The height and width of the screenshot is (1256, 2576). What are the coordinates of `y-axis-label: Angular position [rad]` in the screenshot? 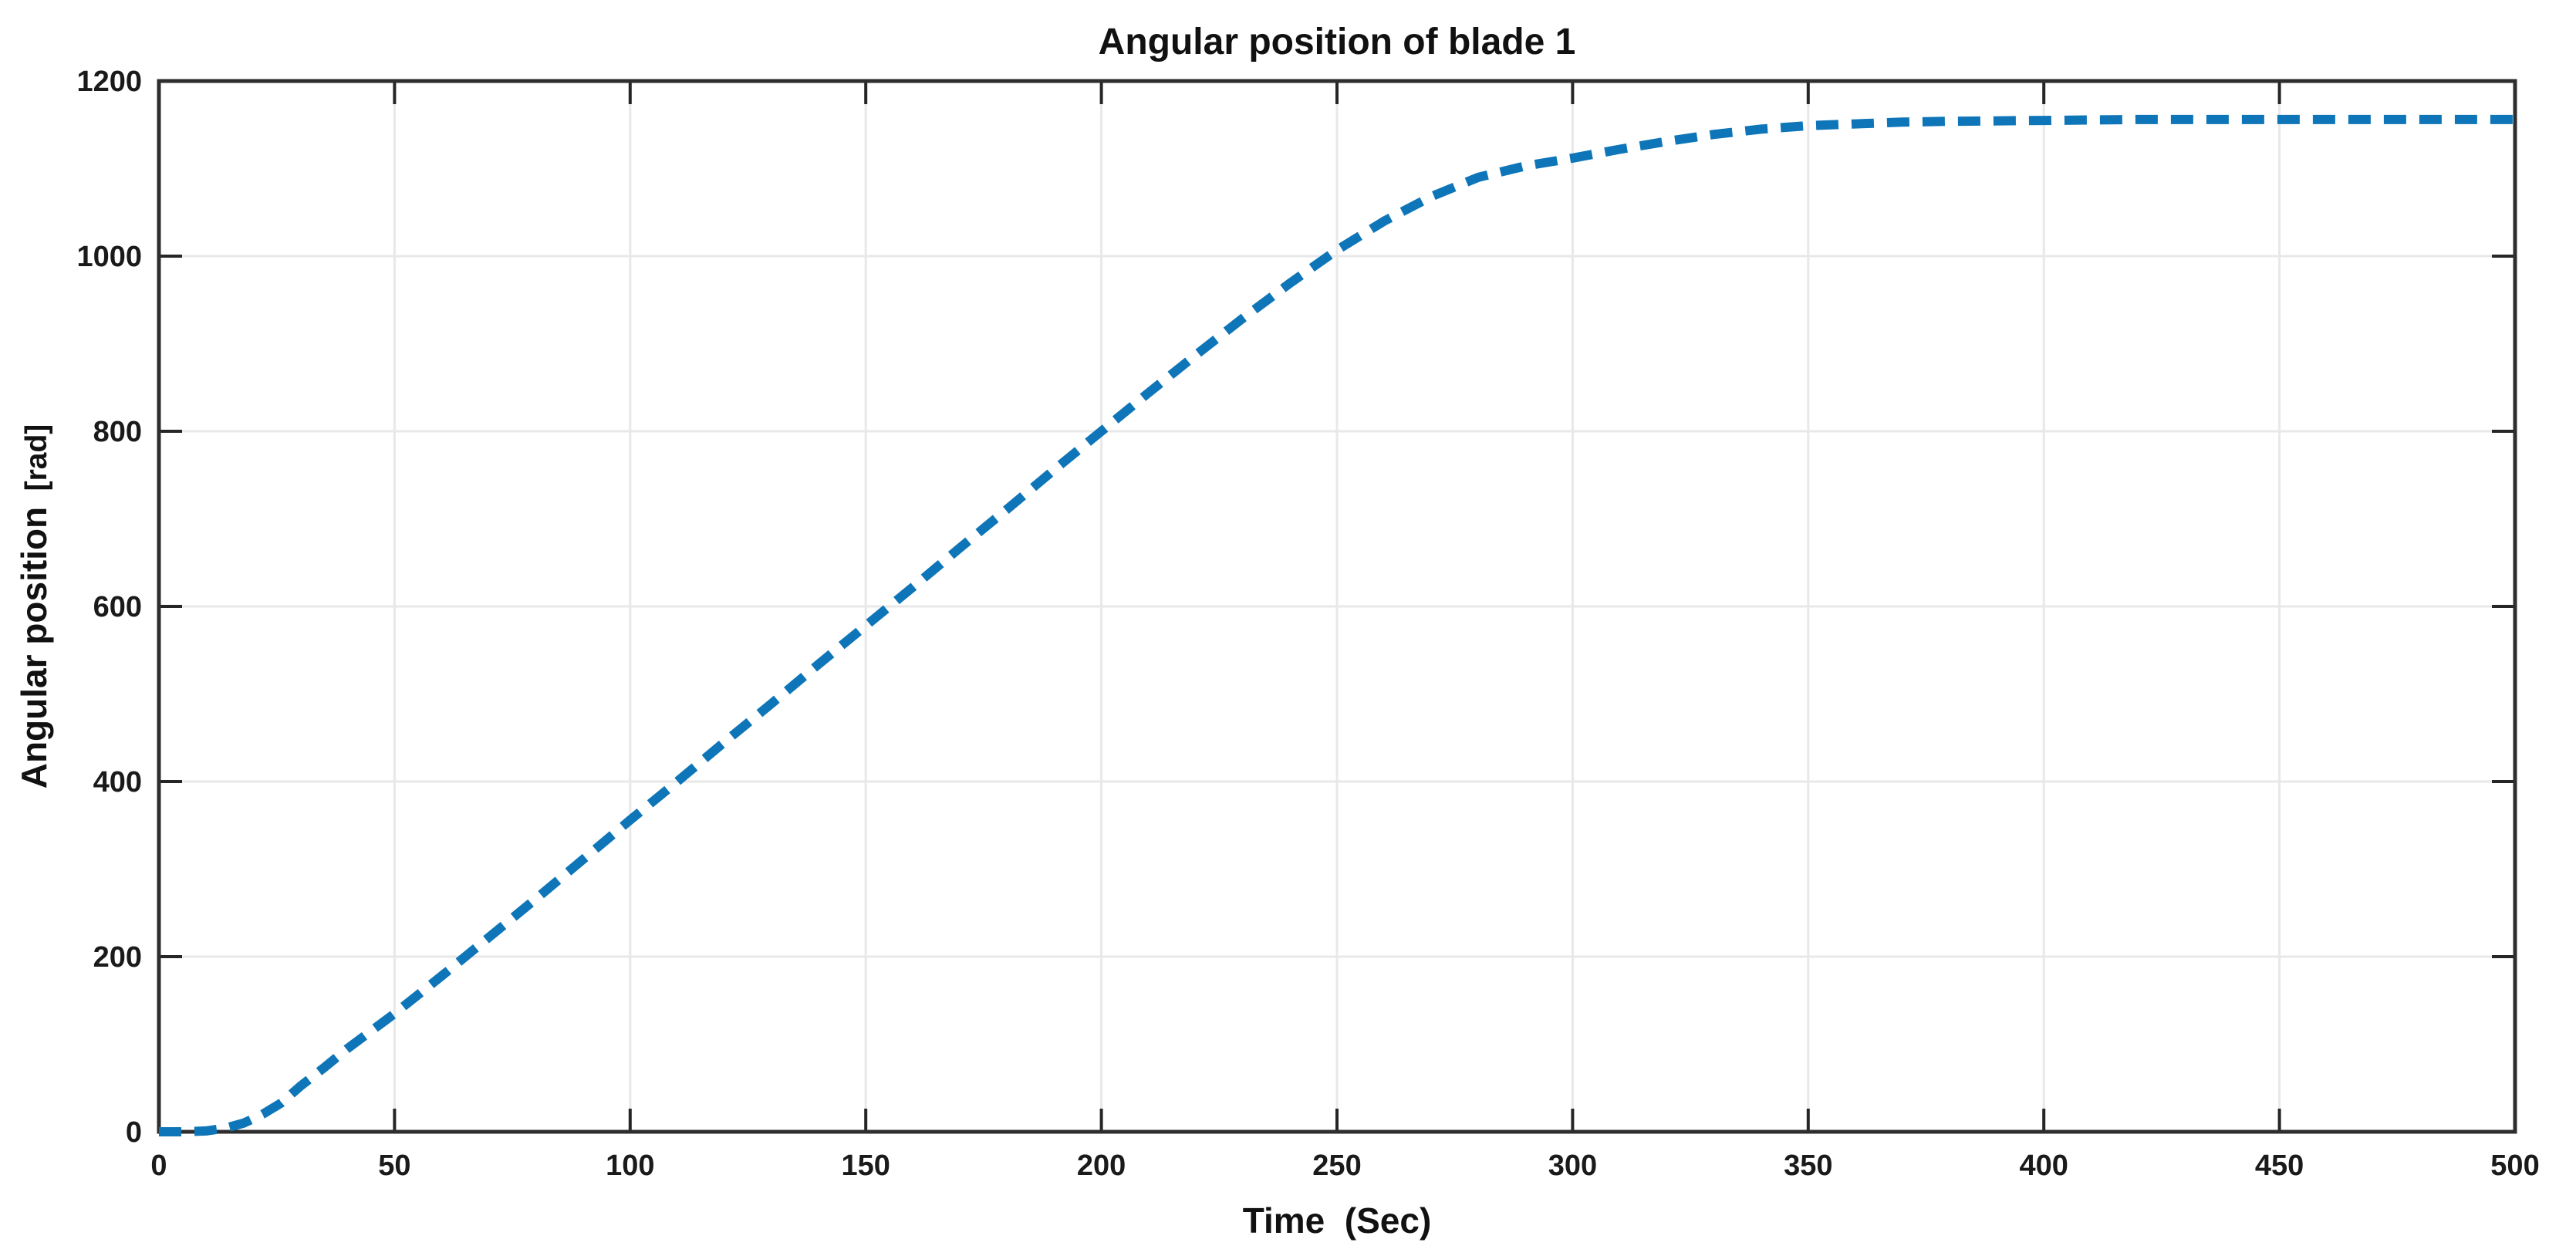 It's located at (34, 607).